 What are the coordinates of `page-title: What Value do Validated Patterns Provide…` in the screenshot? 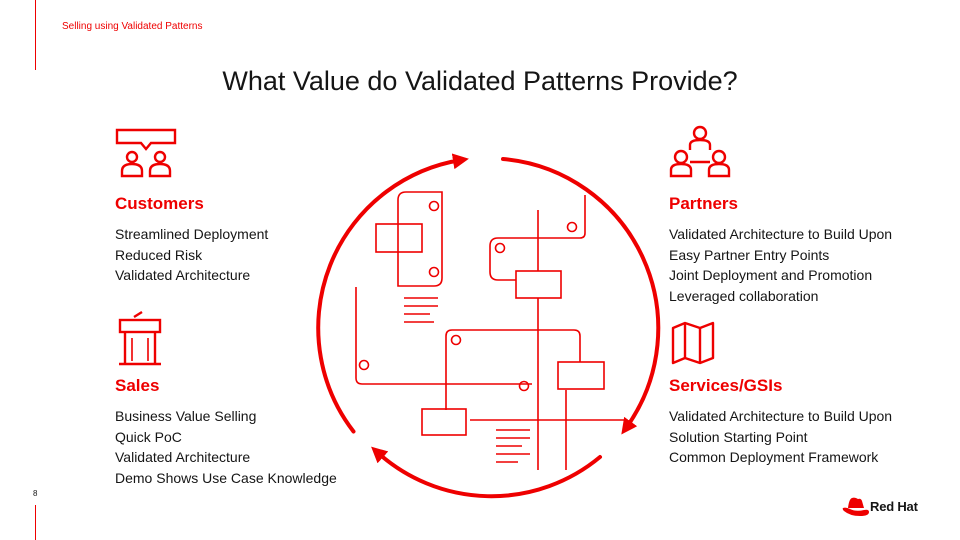 It's located at (480, 81).